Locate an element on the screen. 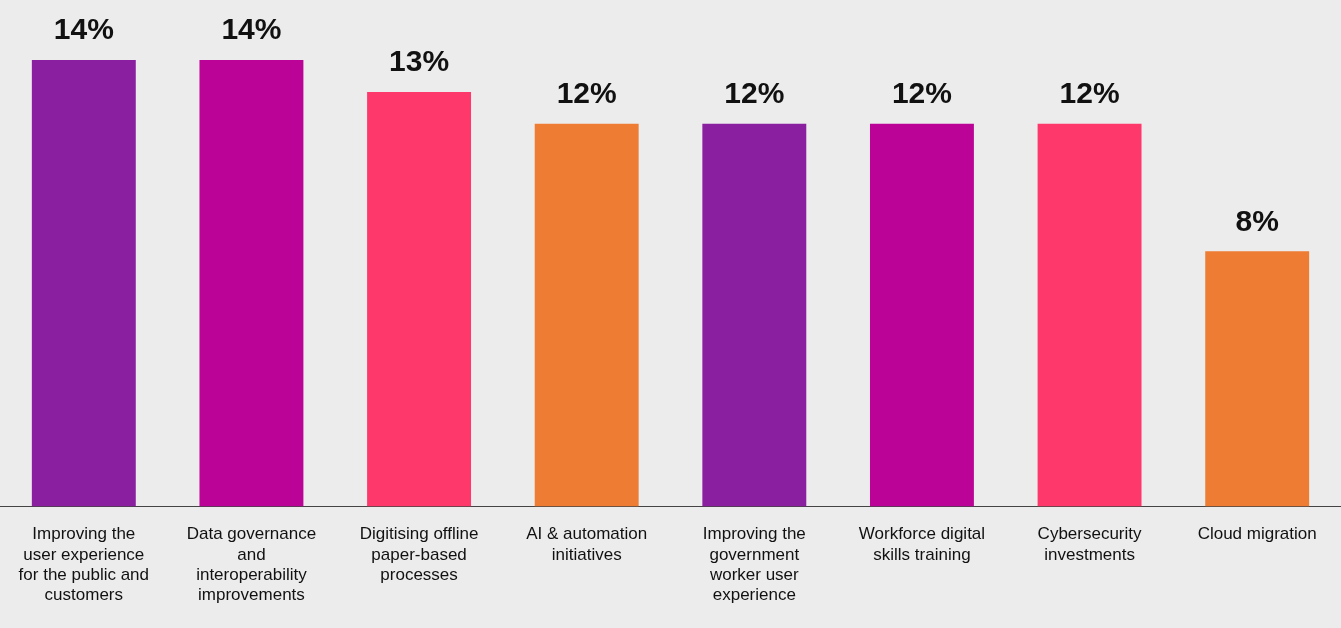  data-label: 13% is located at coordinates (419, 61).